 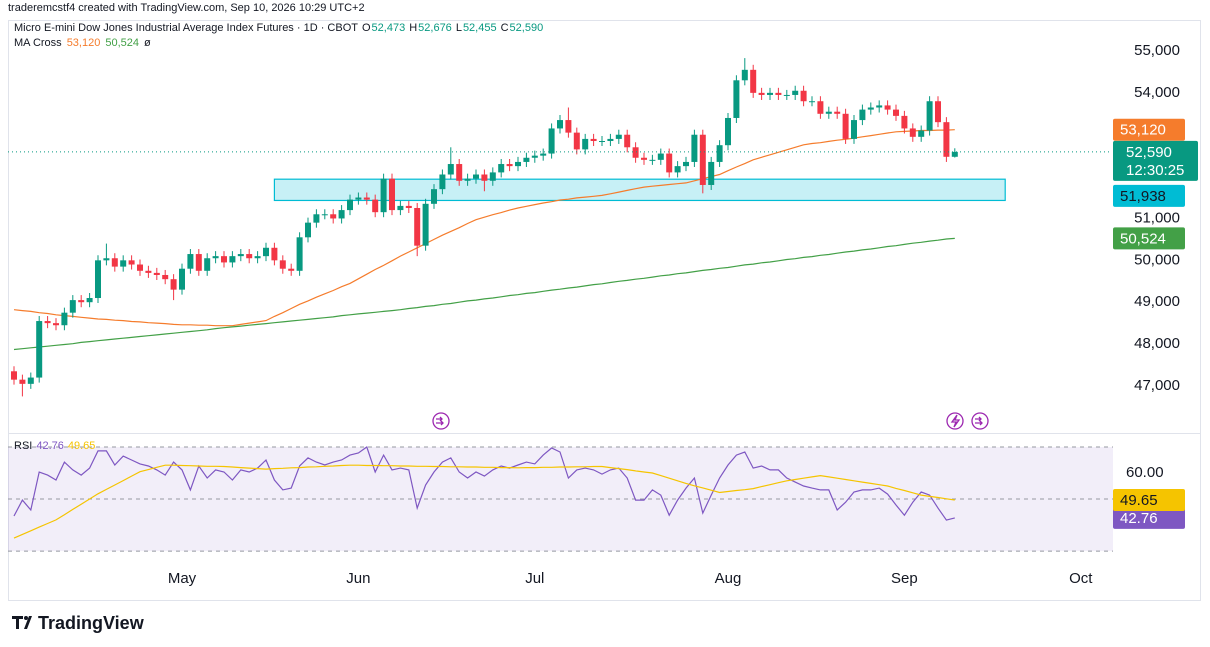 I want to click on icon-bolt, so click(x=955, y=421).